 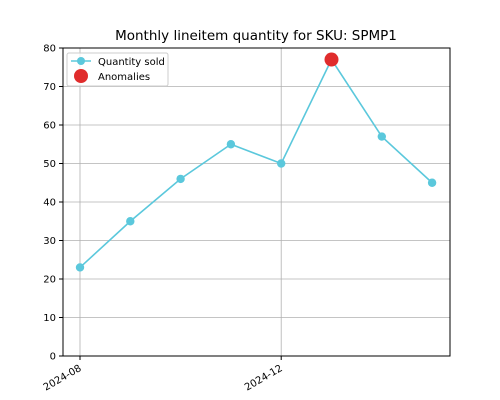 What do you see at coordinates (49, 87) in the screenshot?
I see `y-tick-label: 70` at bounding box center [49, 87].